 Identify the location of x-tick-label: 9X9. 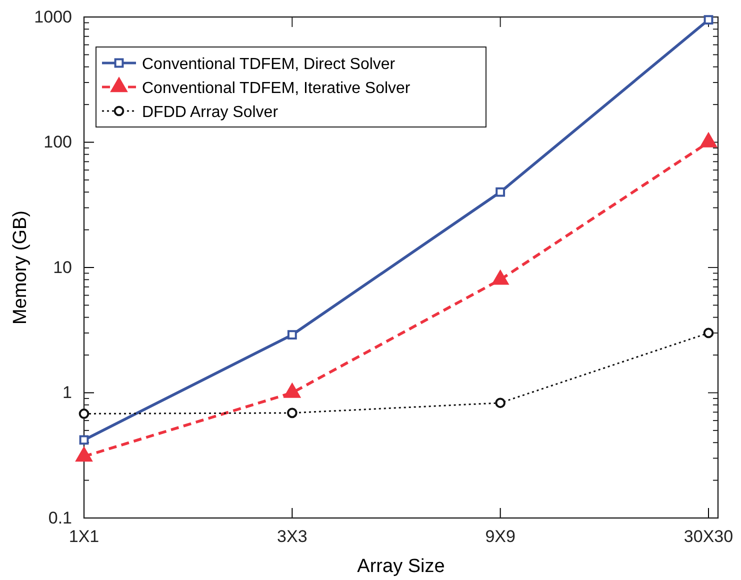
(500, 536).